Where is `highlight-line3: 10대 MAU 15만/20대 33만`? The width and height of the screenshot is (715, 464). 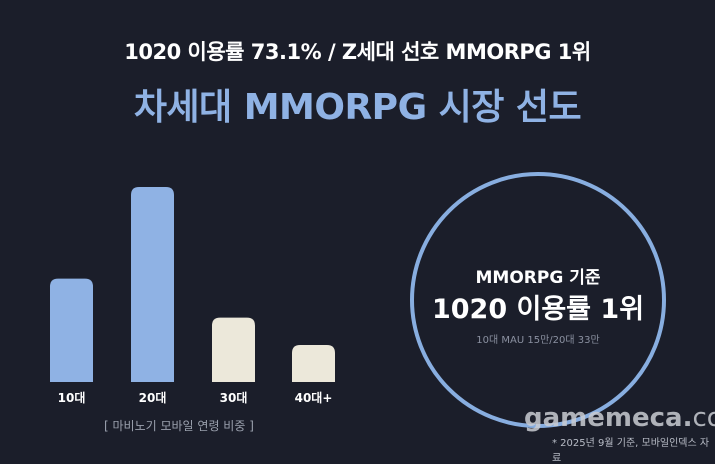
highlight-line3: 10대 MAU 15만/20대 33만 is located at coordinates (538, 340).